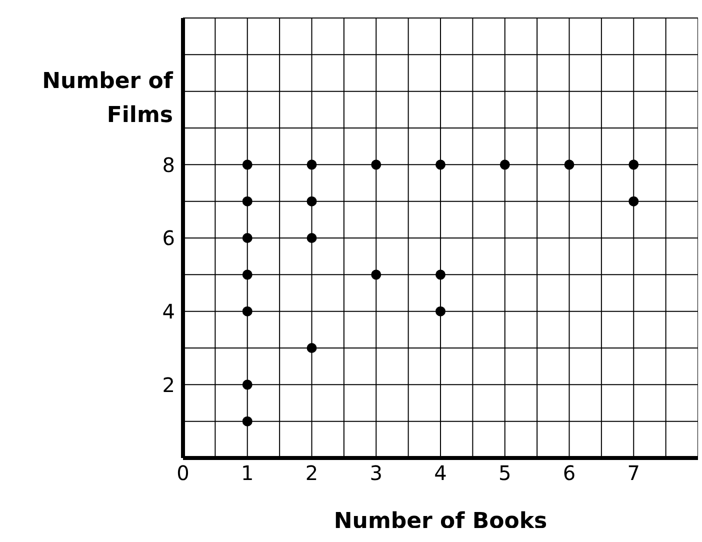 This screenshot has width=702, height=542. I want to click on x-tick-label: 4, so click(440, 473).